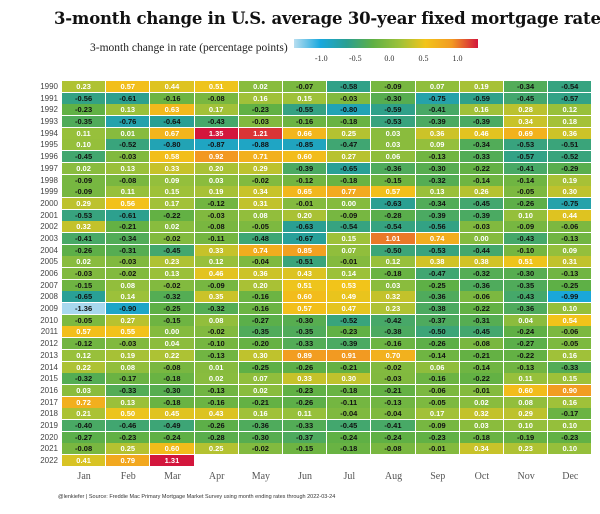 This screenshot has width=600, height=514. I want to click on heatmap-cell: 0.34, so click(260, 192).